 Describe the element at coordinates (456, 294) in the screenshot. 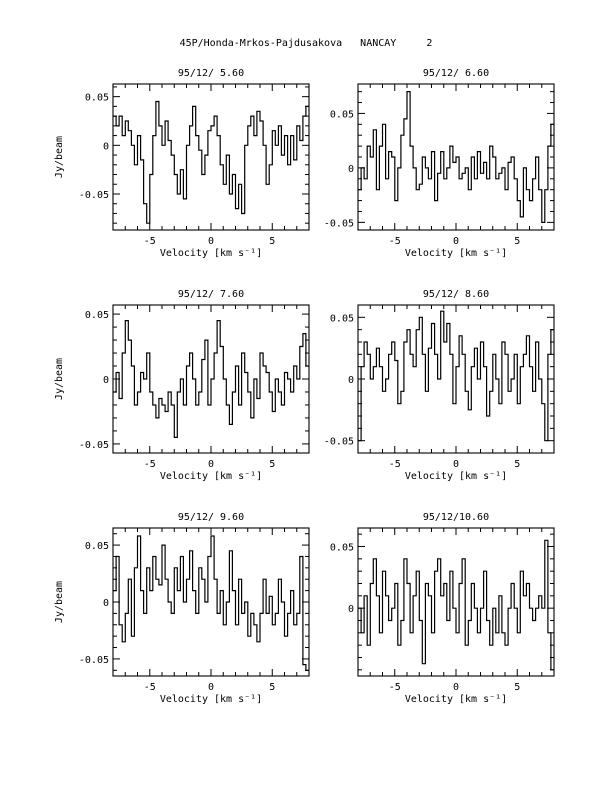

I see `panel-title: 95/12/ 8.60` at that location.